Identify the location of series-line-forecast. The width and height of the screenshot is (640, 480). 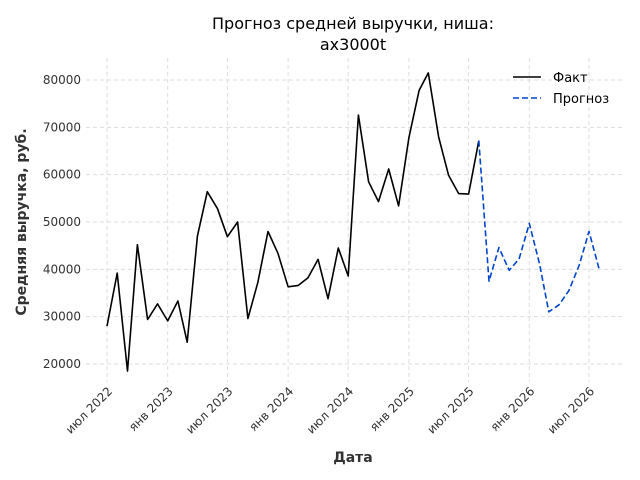
(539, 226).